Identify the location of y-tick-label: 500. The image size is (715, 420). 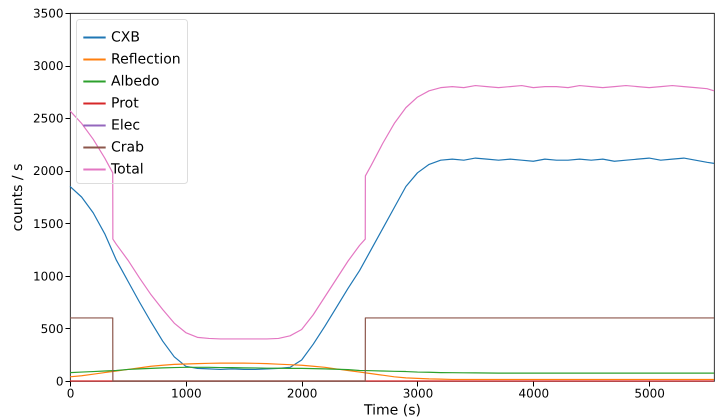
(52, 329).